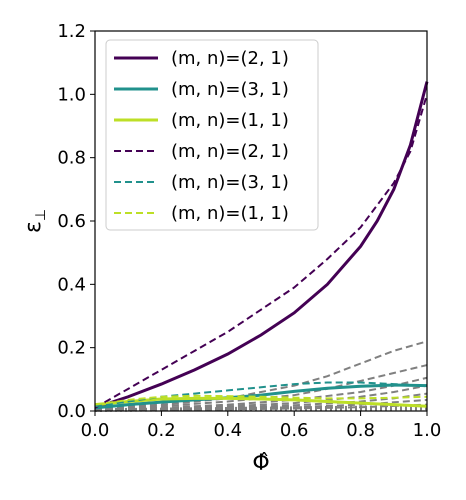  What do you see at coordinates (33, 227) in the screenshot?
I see `y-axis-label: ε` at bounding box center [33, 227].